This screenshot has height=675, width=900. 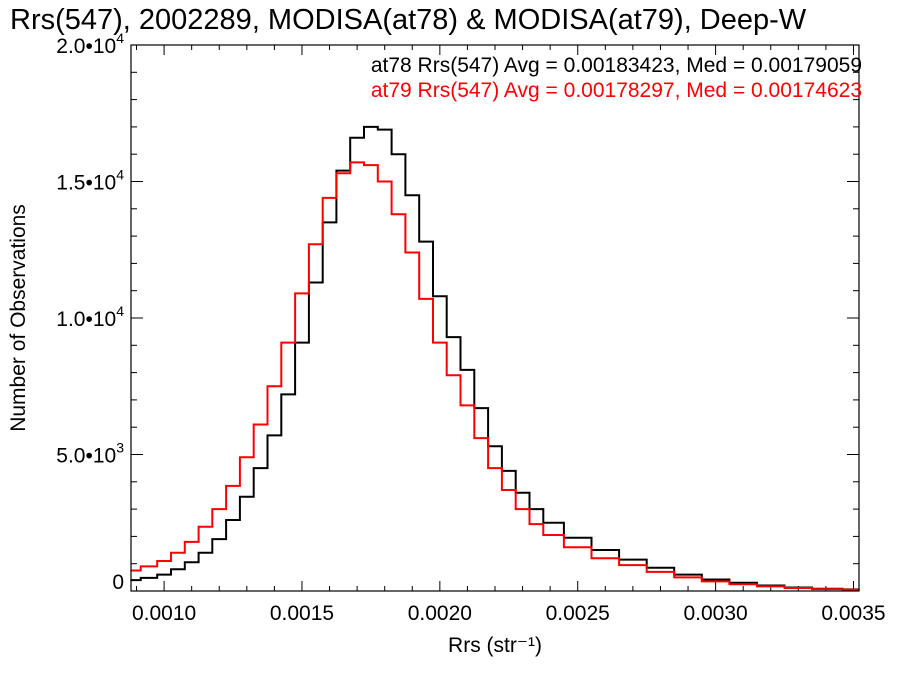 What do you see at coordinates (18, 318) in the screenshot?
I see `y-axis-label: Number of Observations` at bounding box center [18, 318].